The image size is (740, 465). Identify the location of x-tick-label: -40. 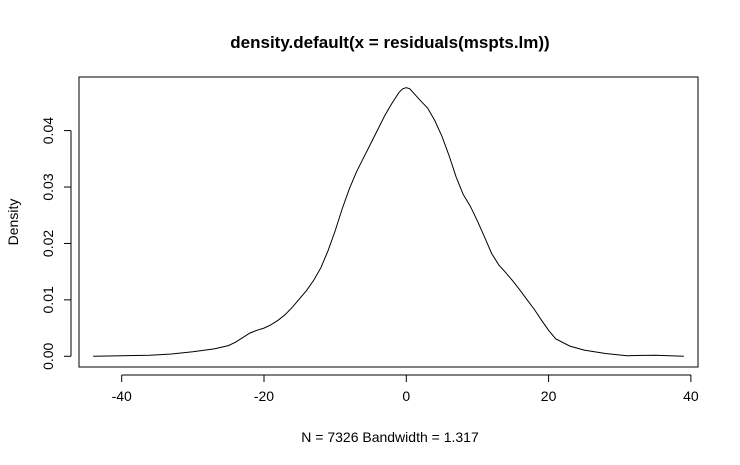
(122, 396).